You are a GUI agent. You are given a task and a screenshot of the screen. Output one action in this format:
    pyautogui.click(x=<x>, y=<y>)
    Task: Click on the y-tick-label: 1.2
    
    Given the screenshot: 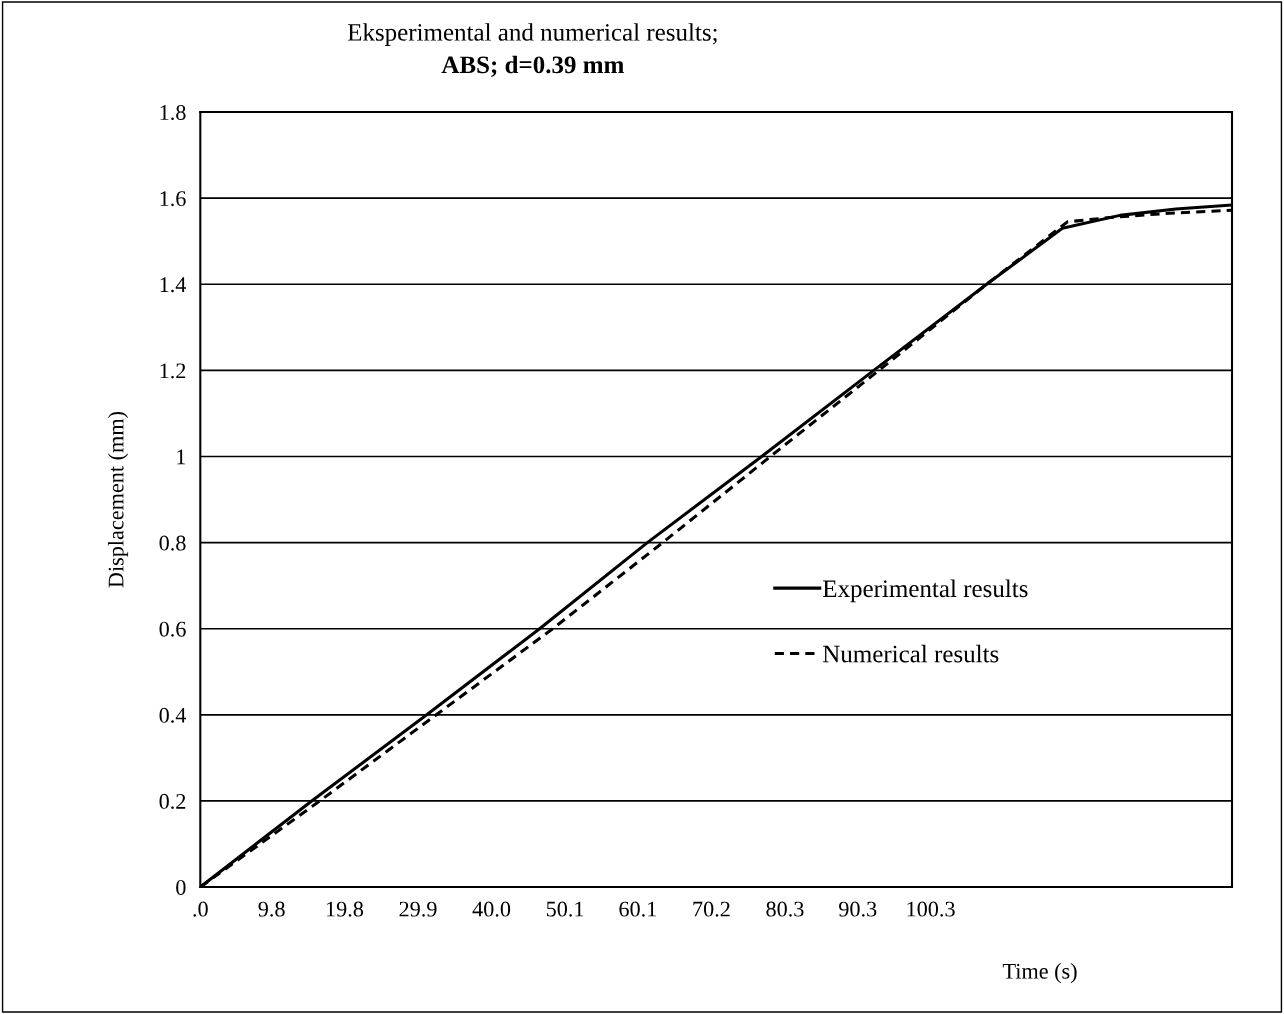 What is the action you would take?
    pyautogui.click(x=173, y=371)
    